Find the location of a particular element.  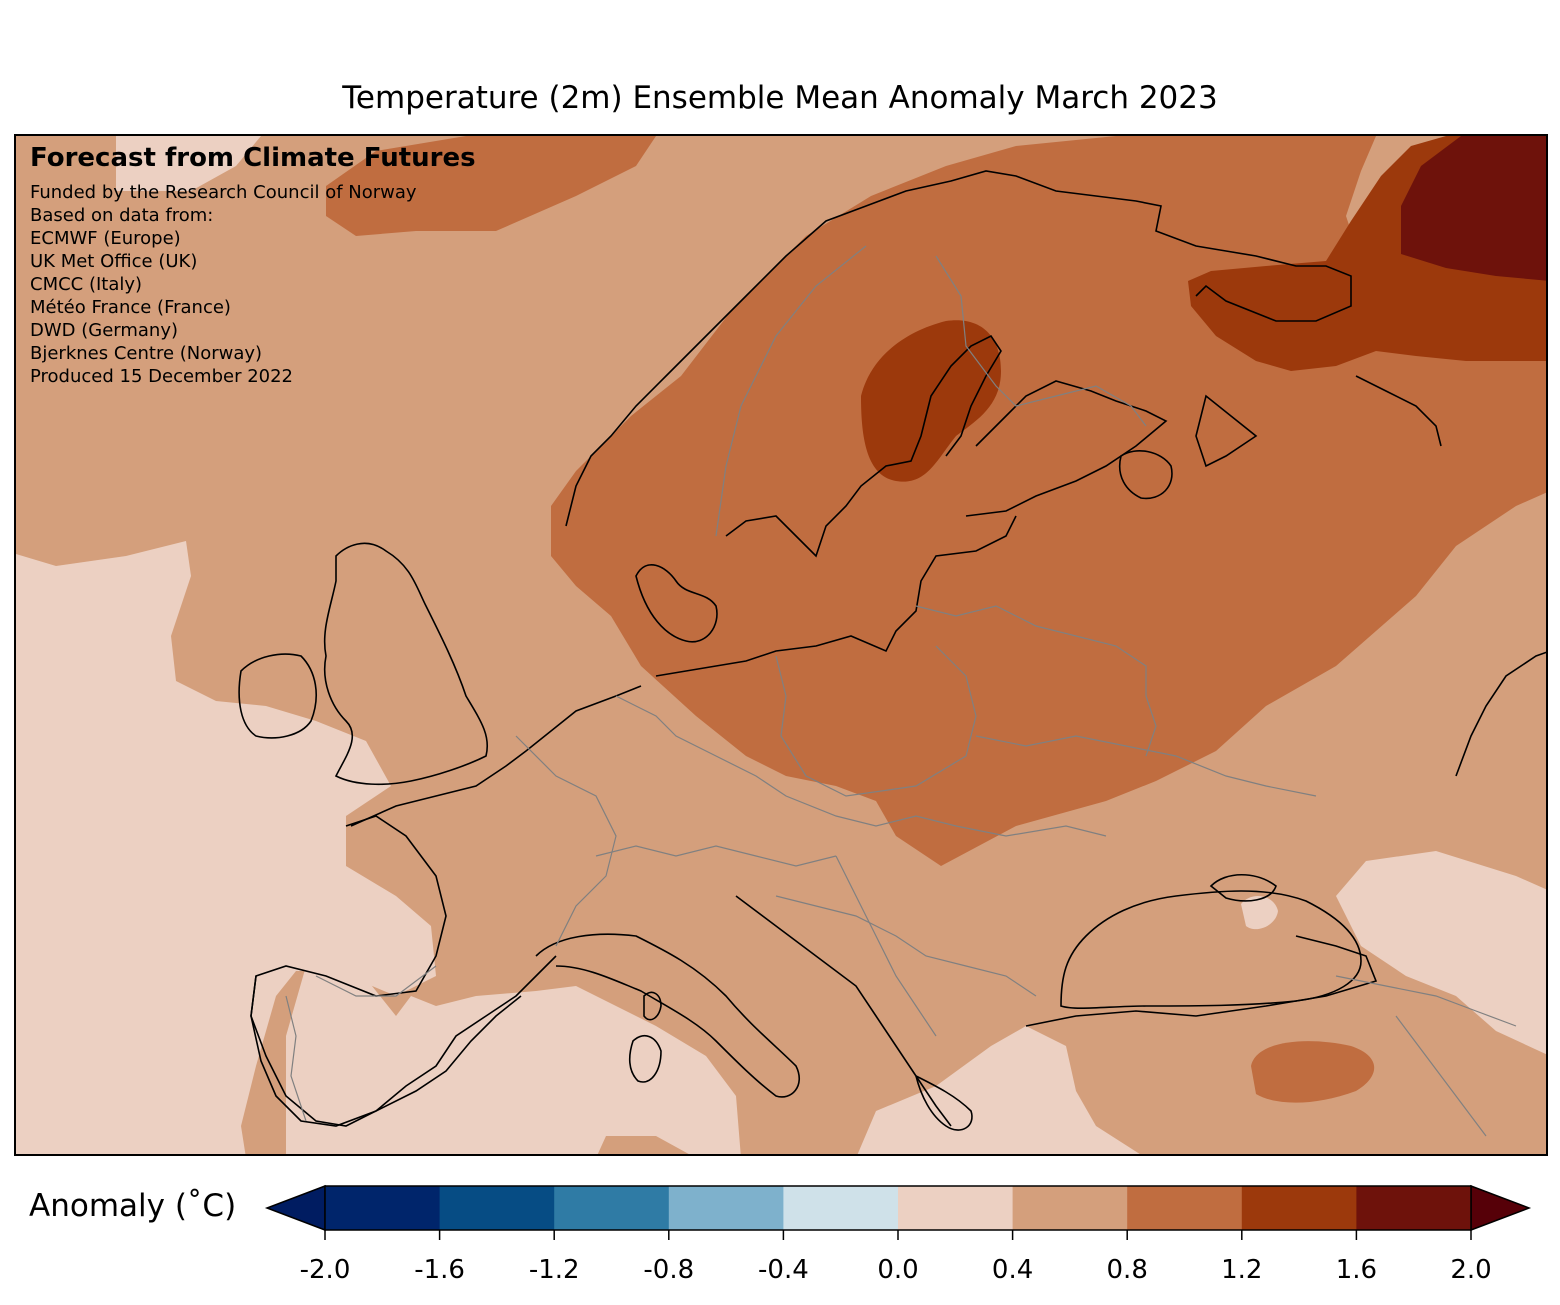

anomaly-region-0.8-1.2-northsea is located at coordinates (491, 186).